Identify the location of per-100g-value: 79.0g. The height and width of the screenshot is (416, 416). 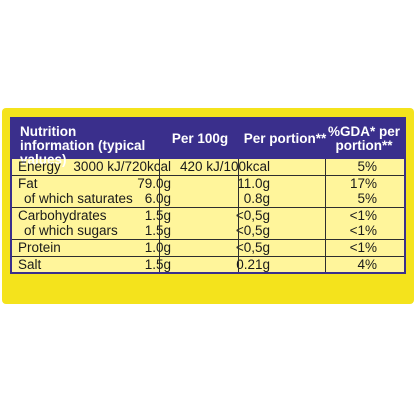
(154, 183).